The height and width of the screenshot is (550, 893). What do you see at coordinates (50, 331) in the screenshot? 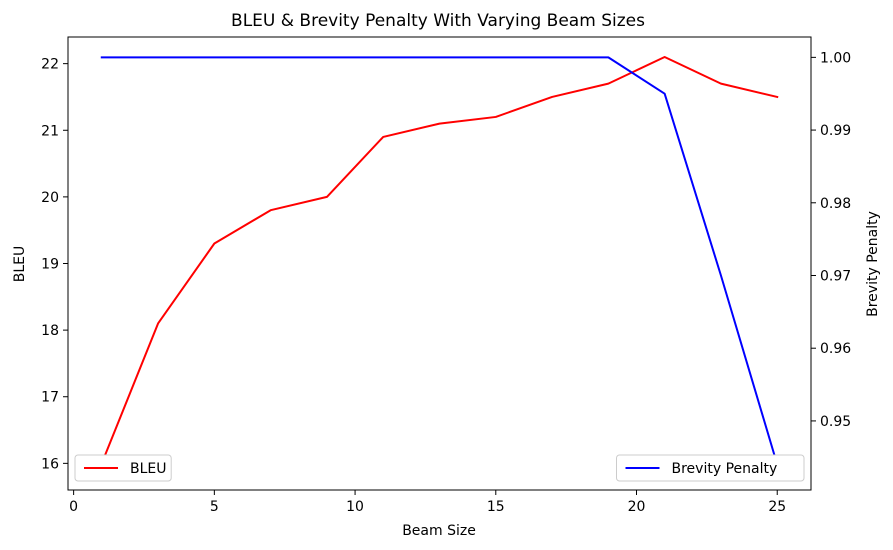
I see `left-y-tick-label: 18` at bounding box center [50, 331].